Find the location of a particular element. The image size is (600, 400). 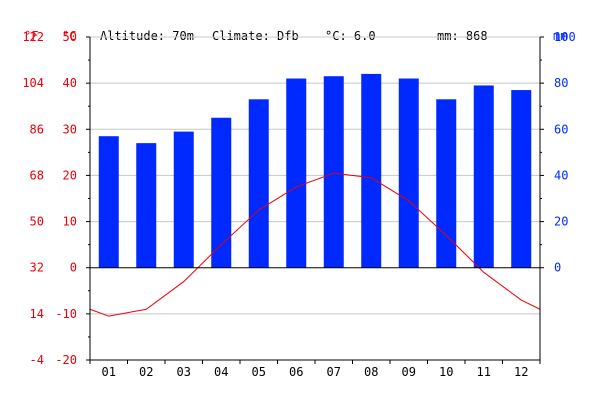

fahrenheit-unit-label: °F is located at coordinates (31, 36).